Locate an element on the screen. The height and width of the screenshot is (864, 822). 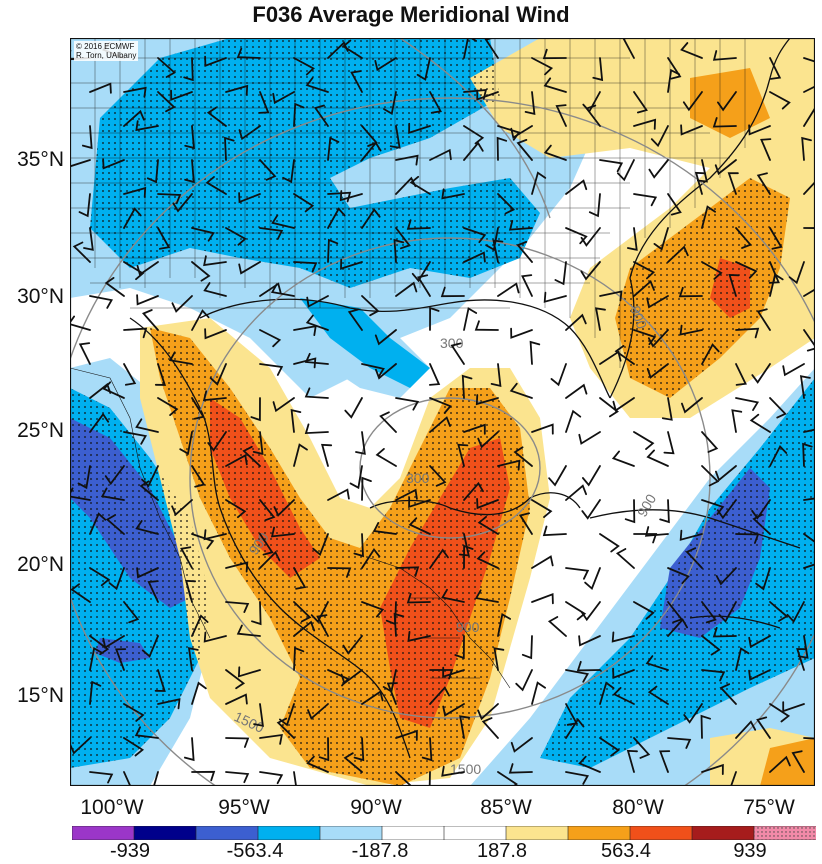
lon-label-100w: 100°W is located at coordinates (112, 807).